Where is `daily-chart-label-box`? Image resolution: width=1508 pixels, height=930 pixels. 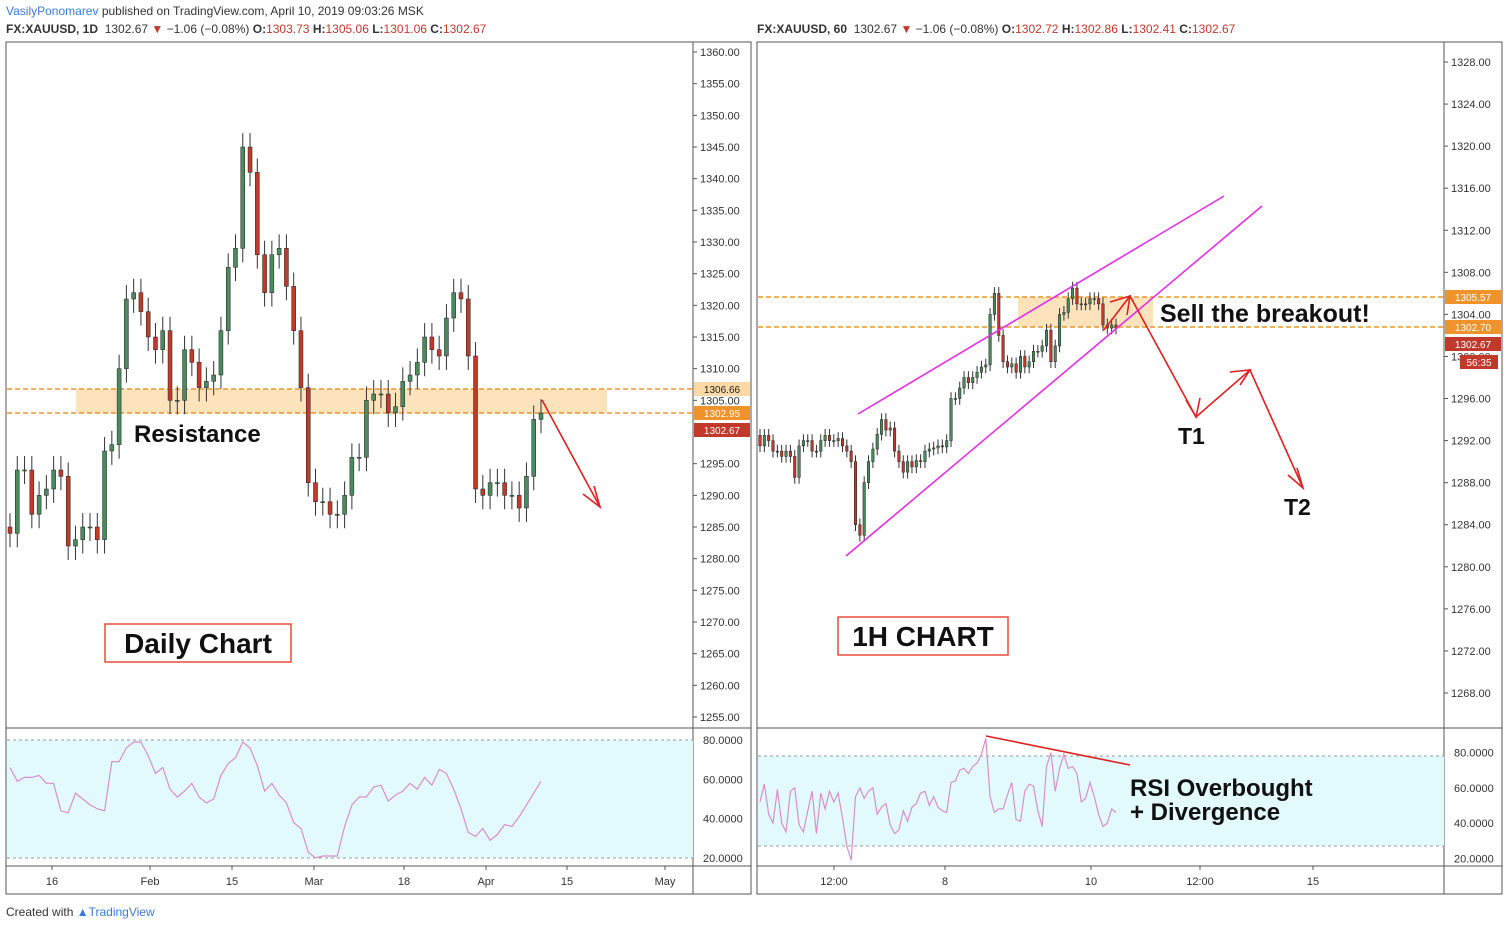
daily-chart-label-box is located at coordinates (198, 643).